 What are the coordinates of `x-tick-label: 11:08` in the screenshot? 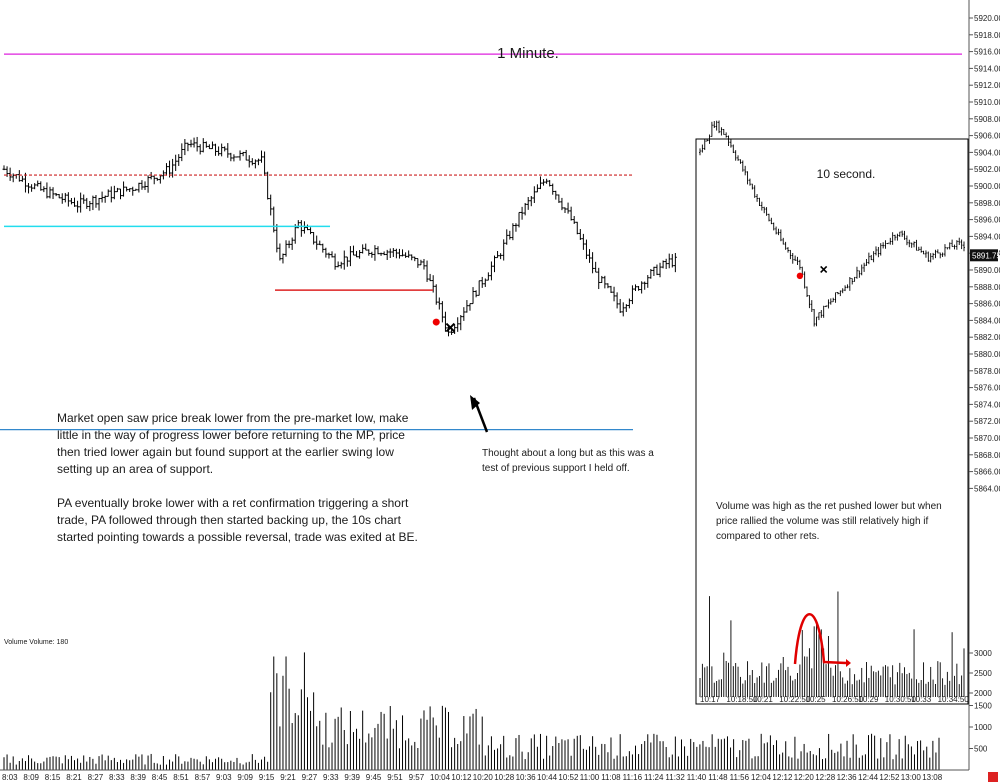 It's located at (611, 777).